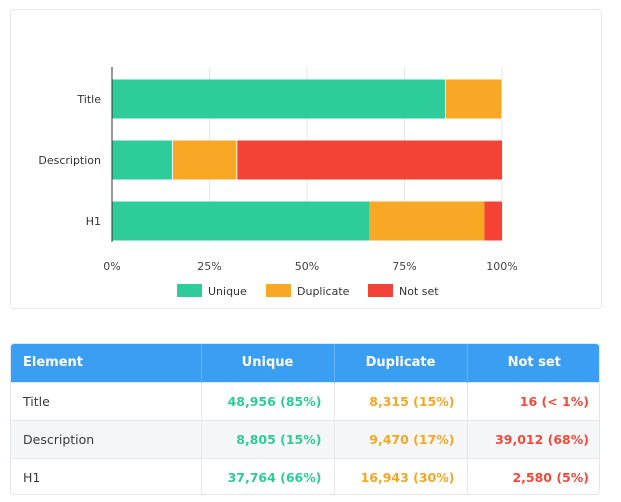  What do you see at coordinates (542, 439) in the screenshot?
I see `cell-not-set: 39,012 (68%)` at bounding box center [542, 439].